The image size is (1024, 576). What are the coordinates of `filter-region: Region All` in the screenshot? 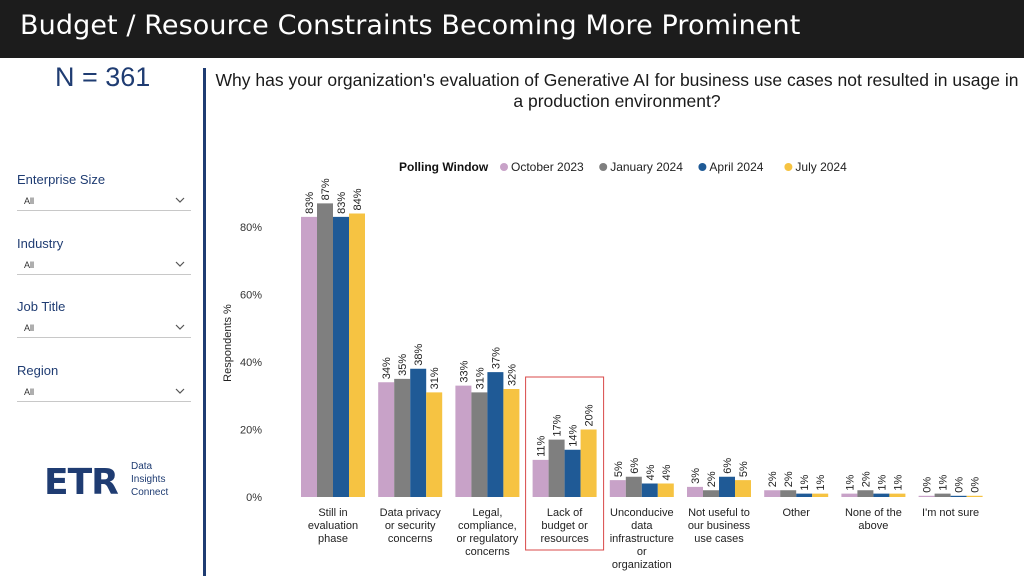 It's located at (104, 382).